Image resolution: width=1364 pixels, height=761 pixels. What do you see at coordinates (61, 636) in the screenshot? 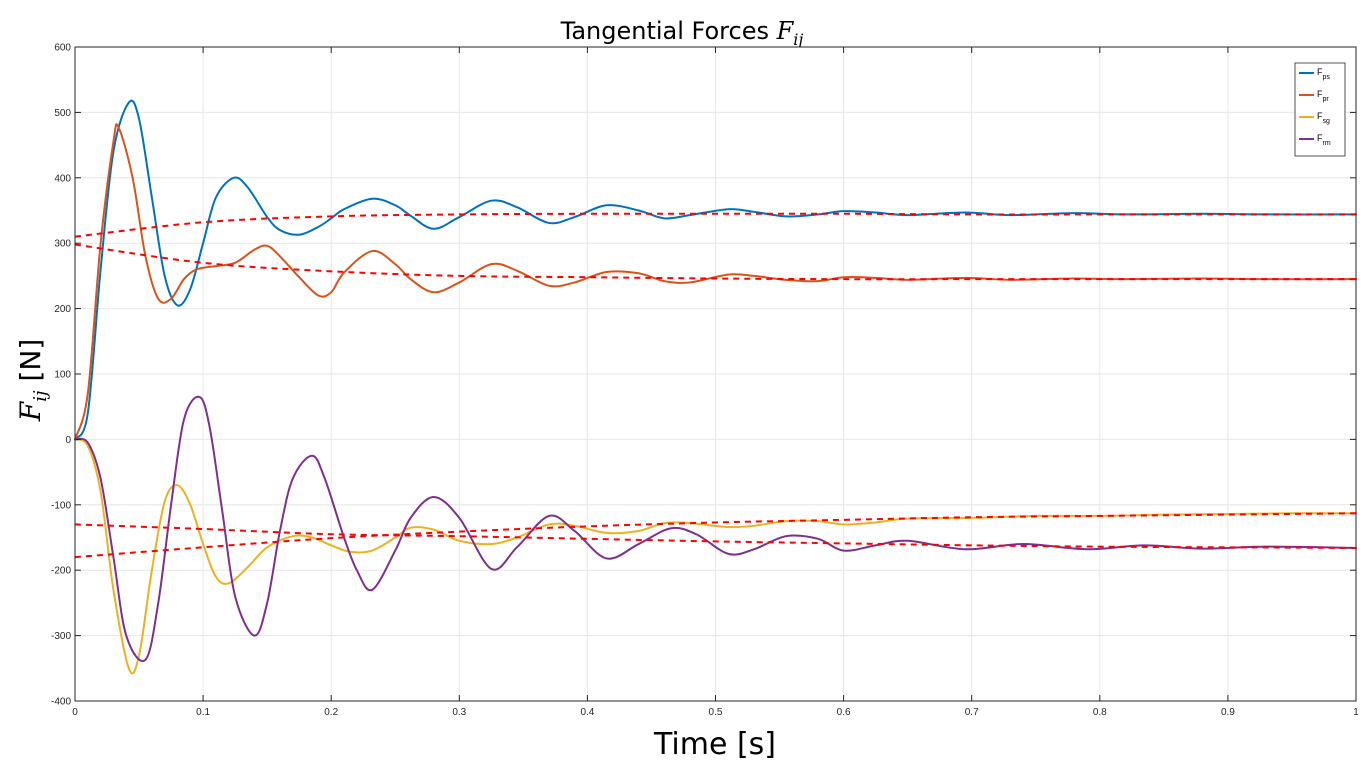
I see `y-tick-label: -300` at bounding box center [61, 636].